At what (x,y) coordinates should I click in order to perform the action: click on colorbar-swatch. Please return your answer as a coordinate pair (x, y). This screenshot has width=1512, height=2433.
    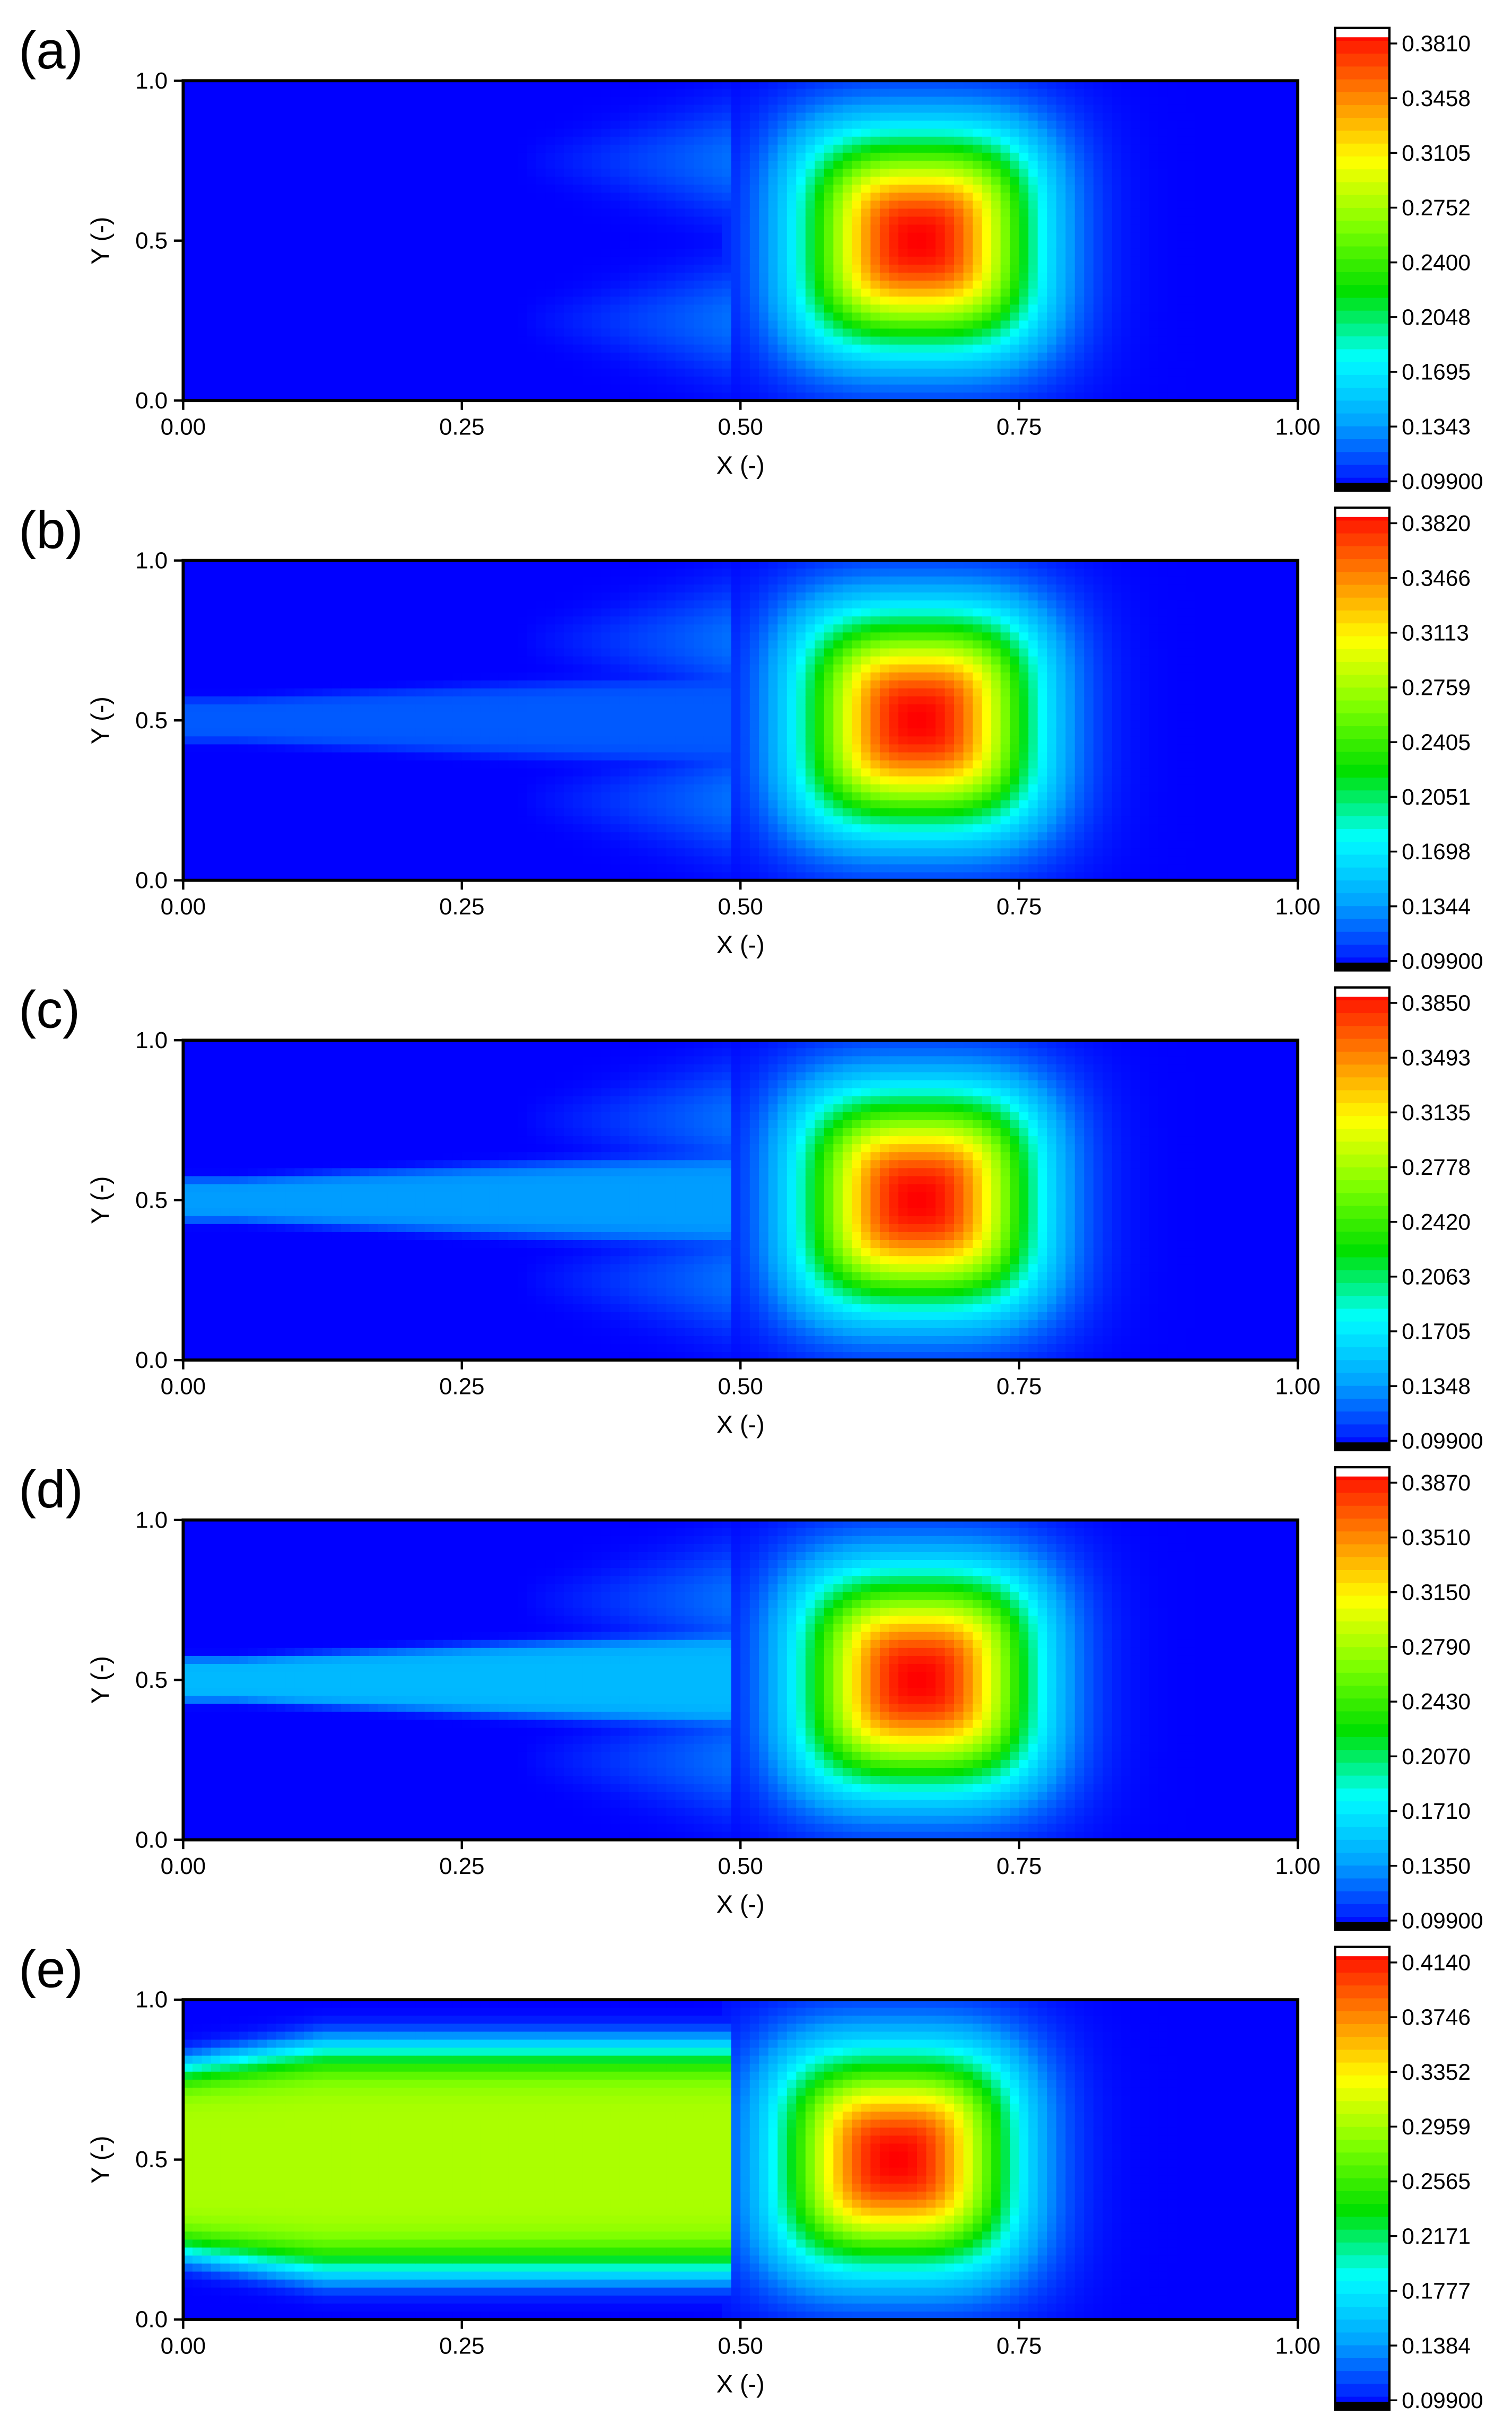
    Looking at the image, I should click on (1362, 60).